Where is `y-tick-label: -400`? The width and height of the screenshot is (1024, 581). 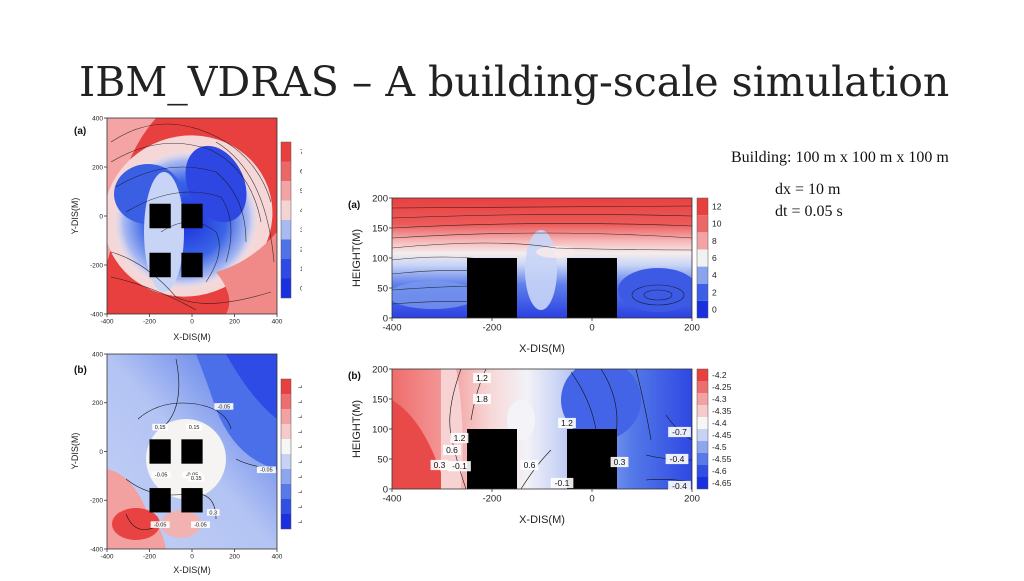 y-tick-label: -400 is located at coordinates (96, 549).